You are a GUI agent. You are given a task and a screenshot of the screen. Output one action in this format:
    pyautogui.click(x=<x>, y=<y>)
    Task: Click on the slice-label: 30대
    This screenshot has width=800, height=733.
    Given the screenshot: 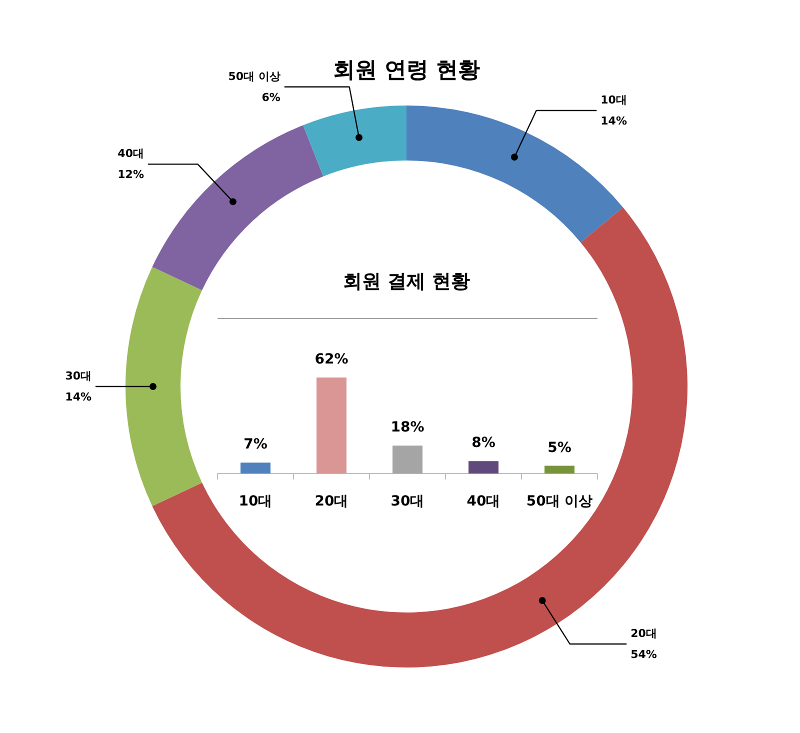 What is the action you would take?
    pyautogui.click(x=78, y=376)
    